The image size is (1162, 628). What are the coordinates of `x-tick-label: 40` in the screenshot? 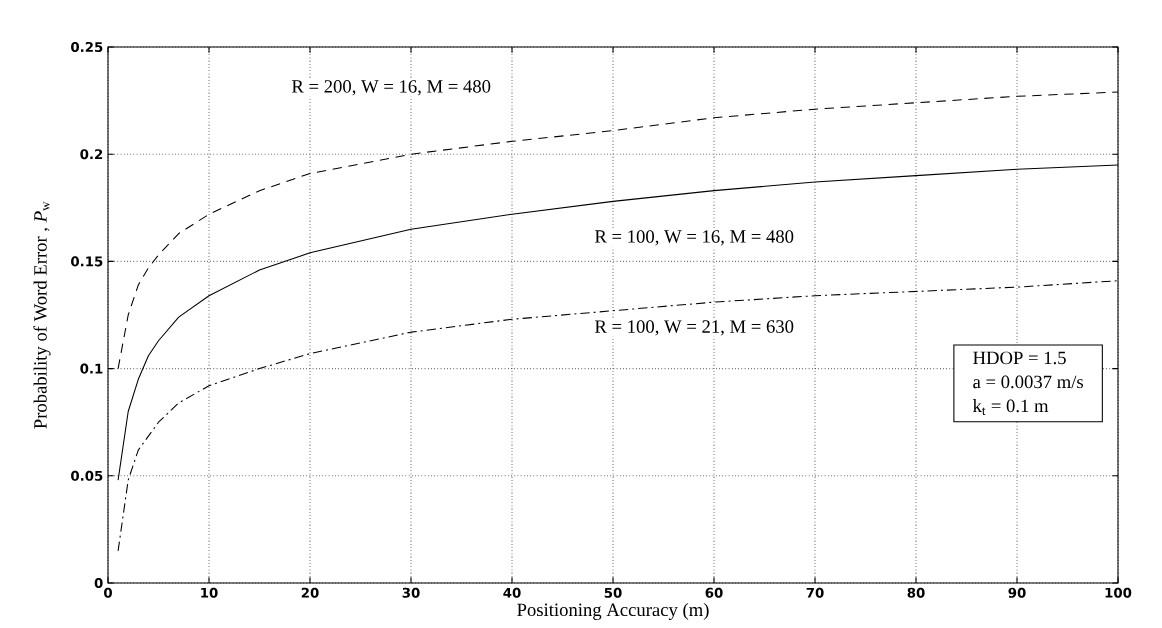 It's located at (512, 592).